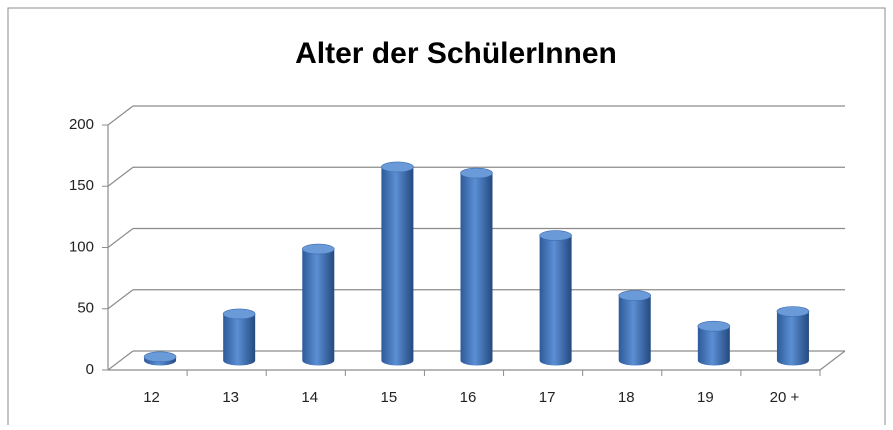  I want to click on y-tick-label: 150, so click(81, 185).